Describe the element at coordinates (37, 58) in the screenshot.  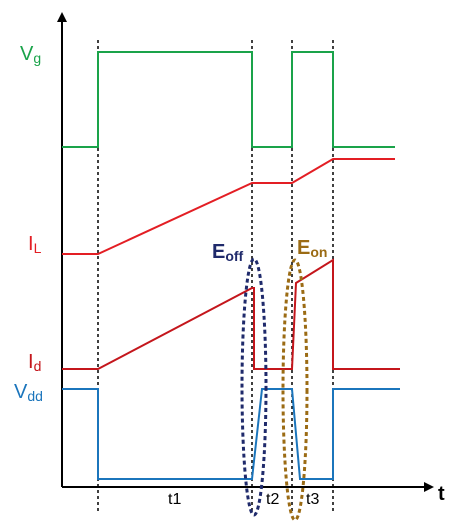
I see `label-part: g` at that location.